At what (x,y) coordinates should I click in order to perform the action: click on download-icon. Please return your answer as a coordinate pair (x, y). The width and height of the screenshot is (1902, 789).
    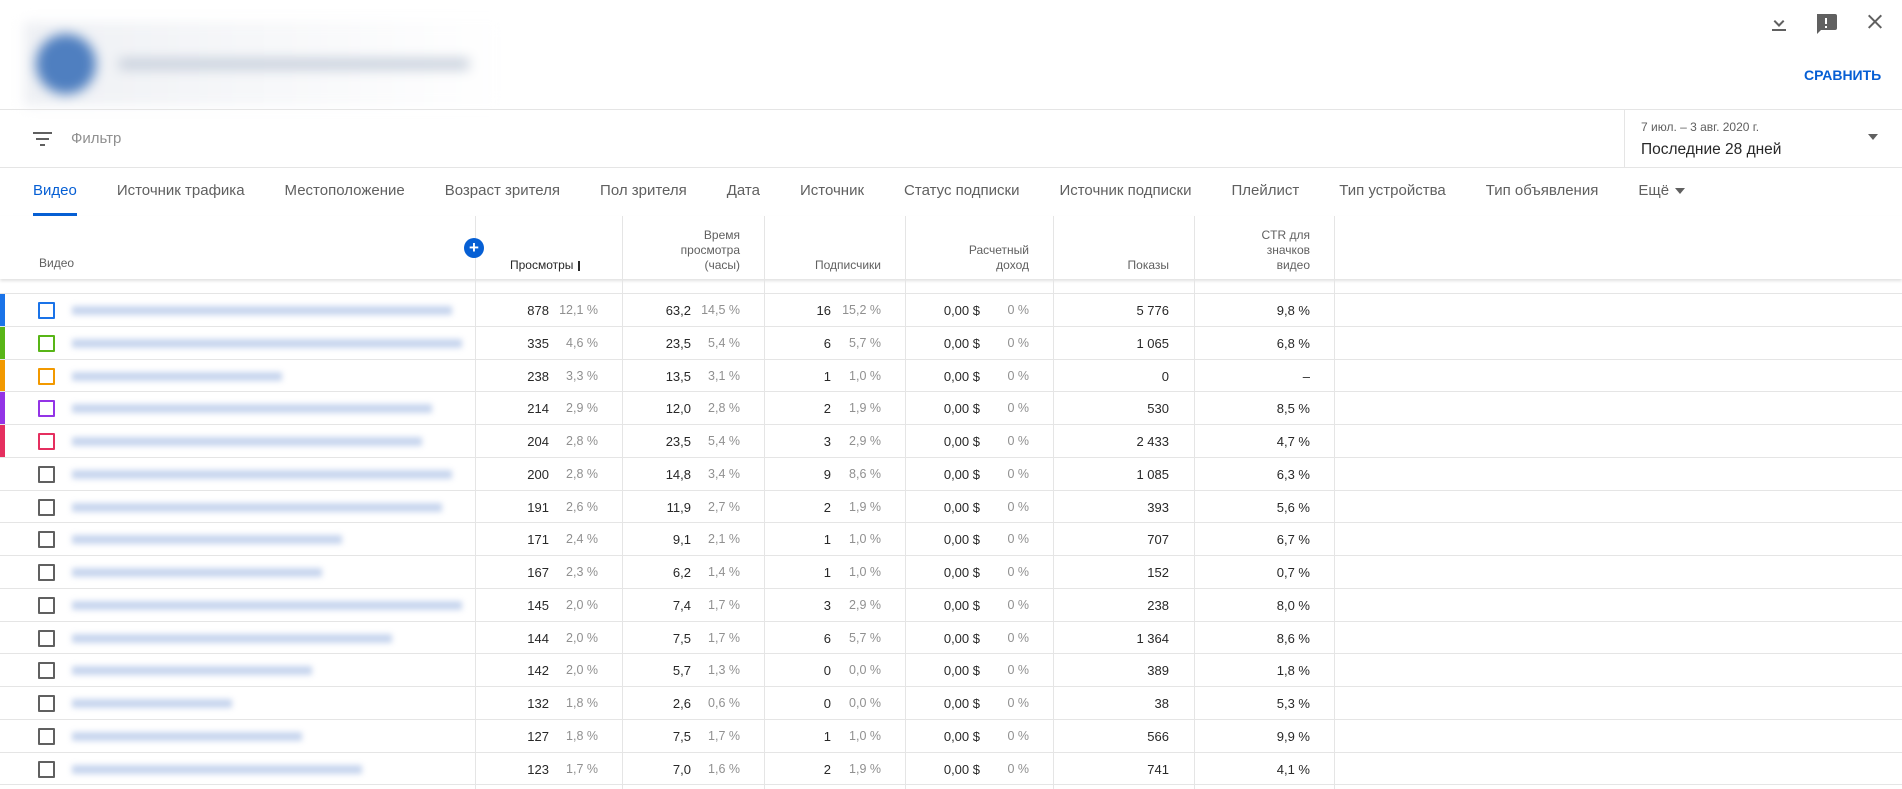
    Looking at the image, I should click on (1779, 22).